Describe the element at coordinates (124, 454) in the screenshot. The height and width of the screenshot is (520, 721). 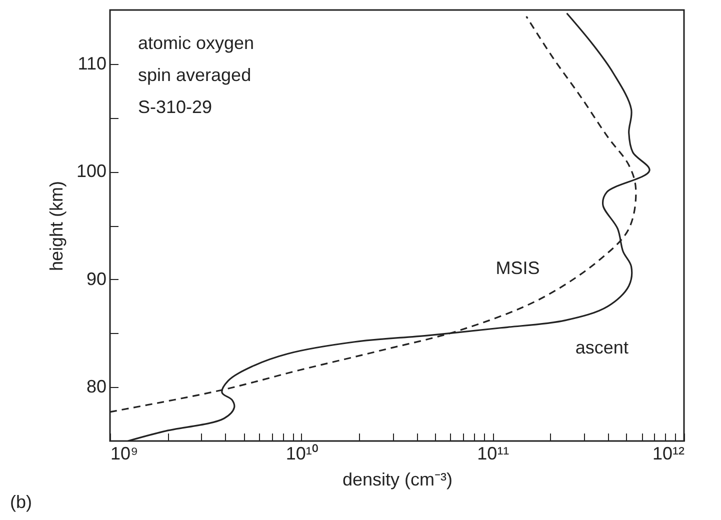
I see `x-tick-label: 10⁹` at that location.